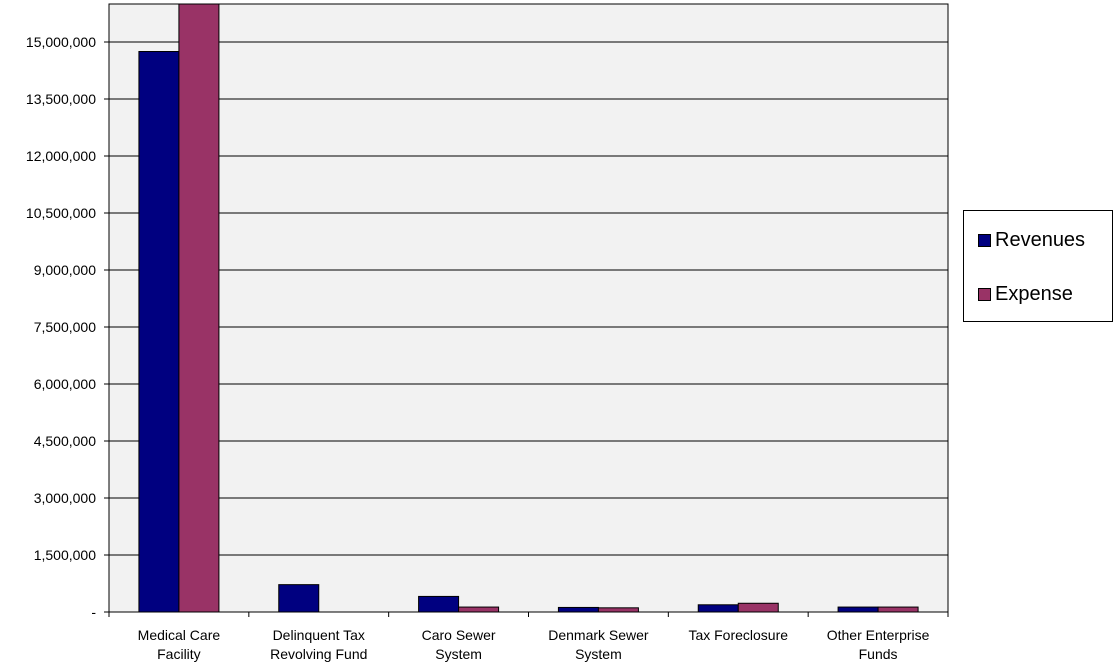 Image resolution: width=1115 pixels, height=668 pixels. Describe the element at coordinates (65, 327) in the screenshot. I see `y-tick-label: 7,500,000` at that location.